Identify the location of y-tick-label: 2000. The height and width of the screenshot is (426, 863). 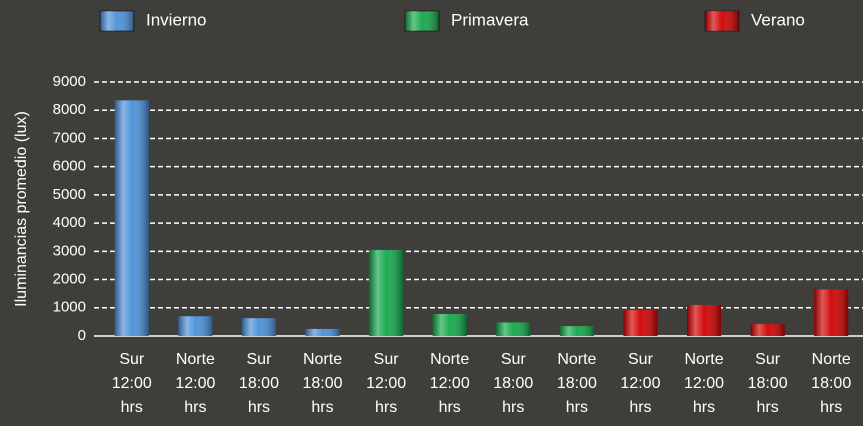
(69, 279).